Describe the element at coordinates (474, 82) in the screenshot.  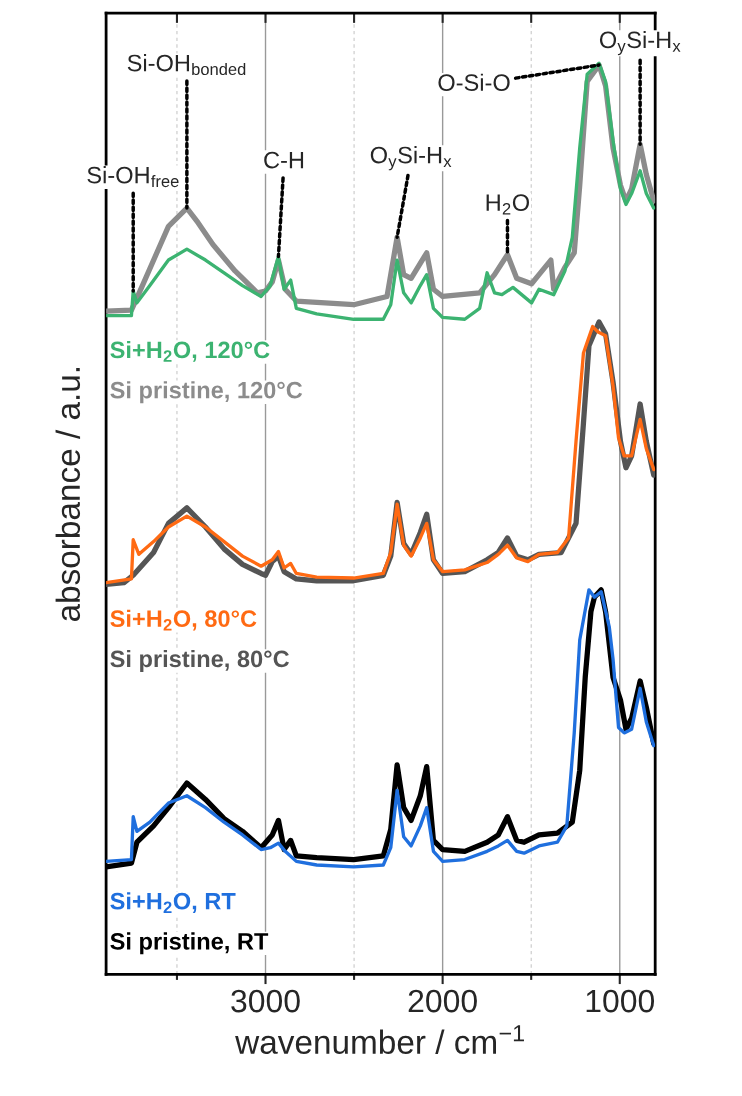
I see `annotation: O-Si-O` at that location.